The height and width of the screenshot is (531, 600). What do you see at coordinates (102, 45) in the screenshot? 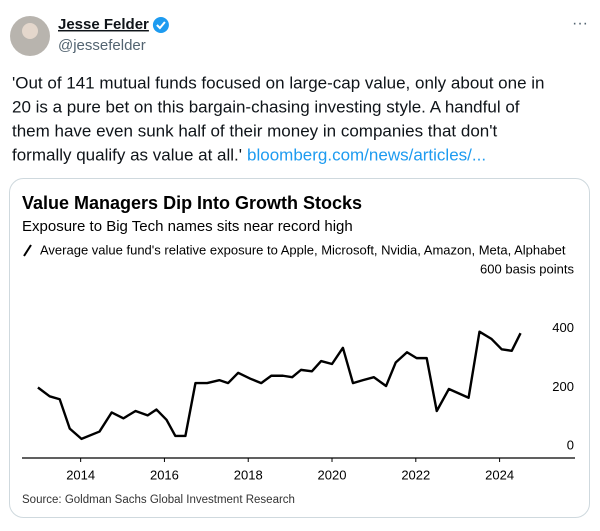
I see `author-handle: @jessefelder` at bounding box center [102, 45].